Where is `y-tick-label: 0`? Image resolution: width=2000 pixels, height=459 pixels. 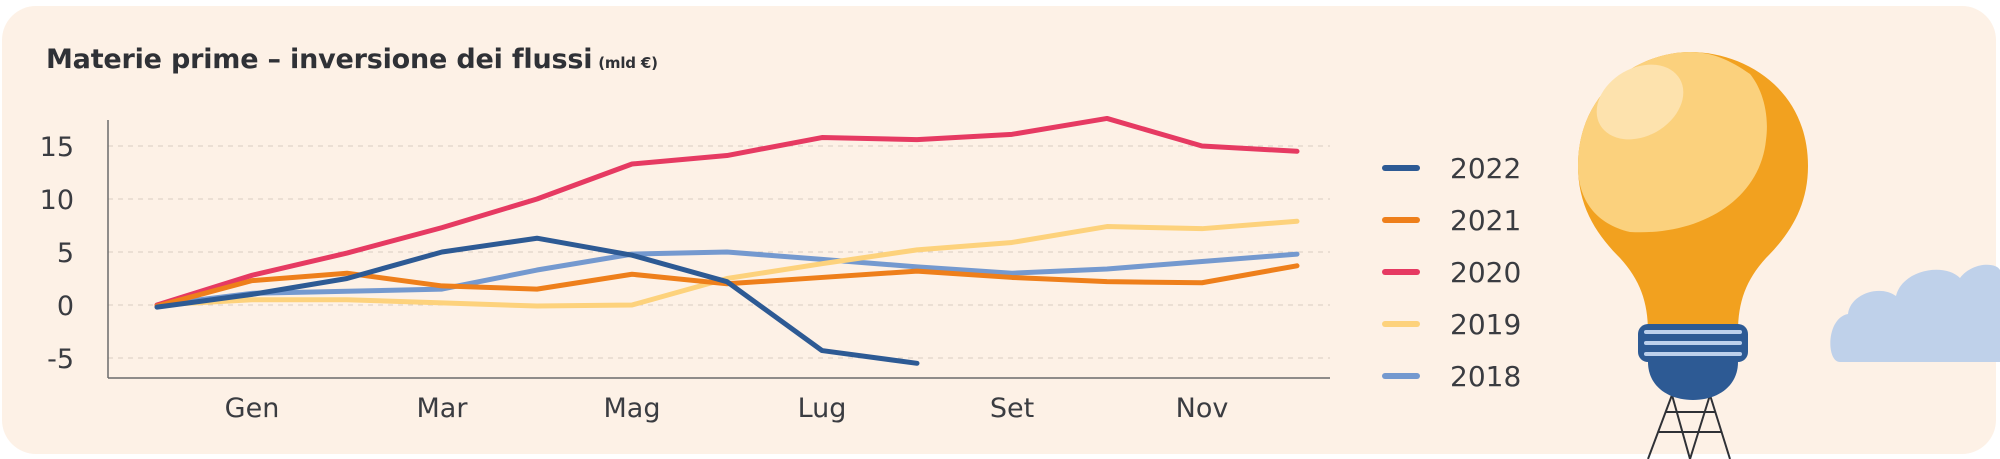 y-tick-label: 0 is located at coordinates (65, 306).